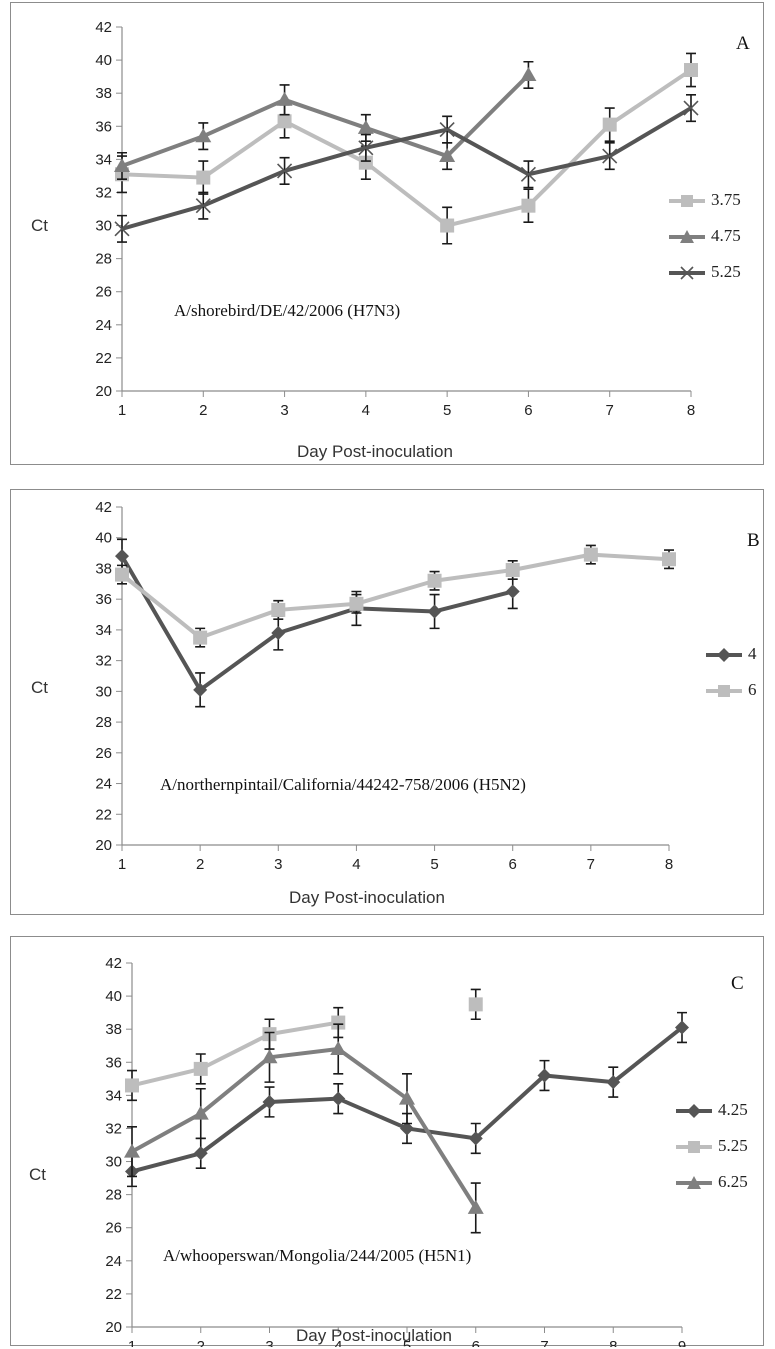 This screenshot has width=775, height=1349. What do you see at coordinates (374, 1335) in the screenshot?
I see `chart-c-x-axis-label: Day Post-inoculation` at bounding box center [374, 1335].